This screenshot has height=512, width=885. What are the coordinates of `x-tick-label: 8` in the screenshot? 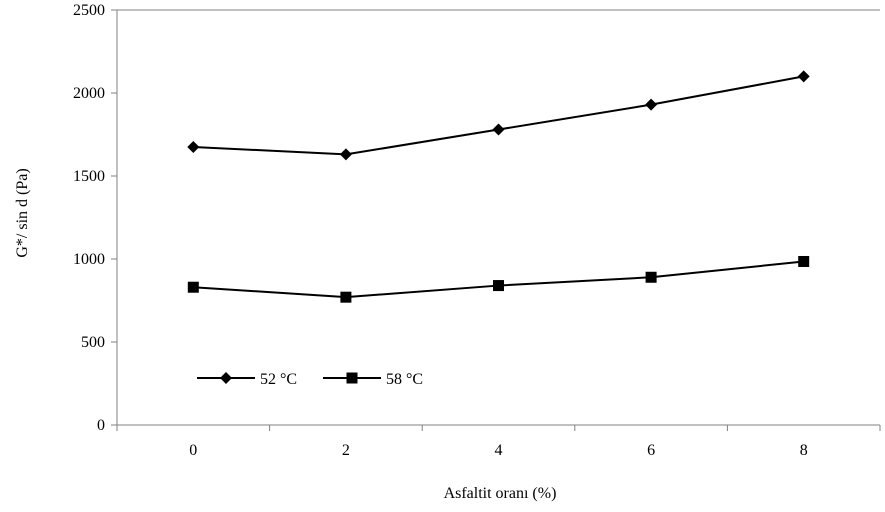 It's located at (804, 450).